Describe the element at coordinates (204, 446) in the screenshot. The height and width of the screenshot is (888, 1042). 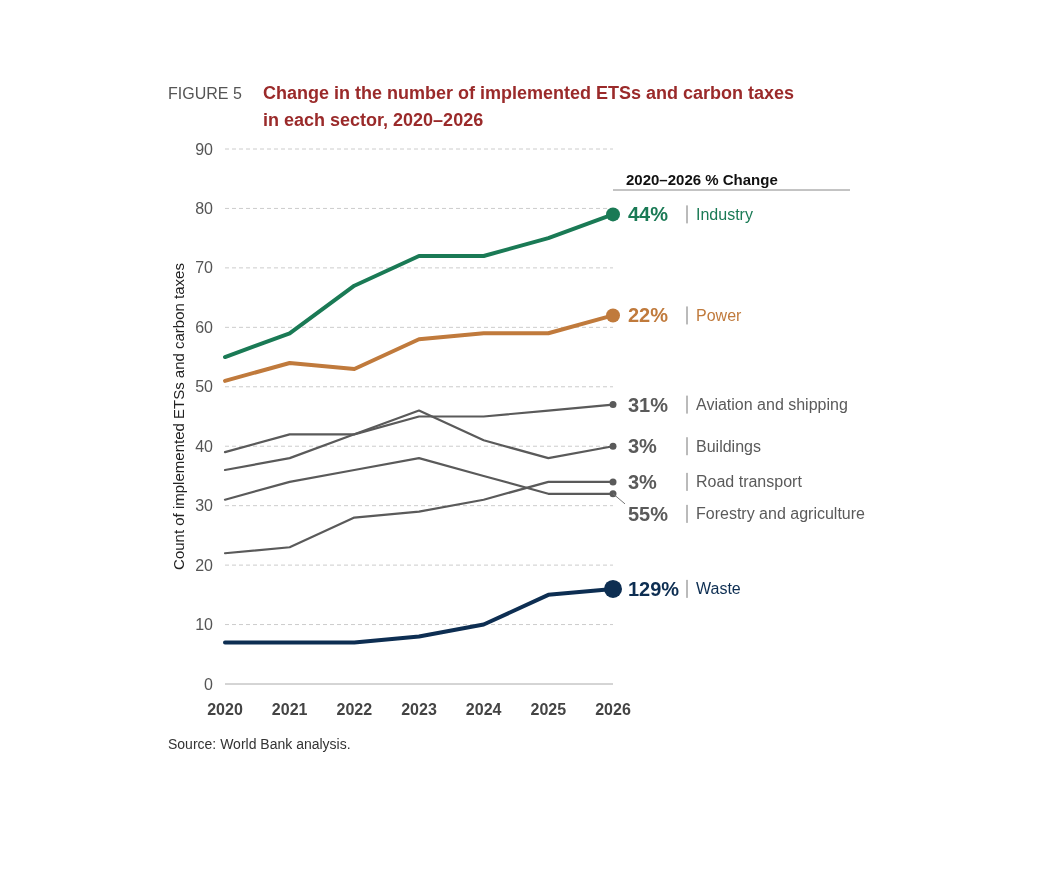
I see `y-tick-label: 40` at that location.